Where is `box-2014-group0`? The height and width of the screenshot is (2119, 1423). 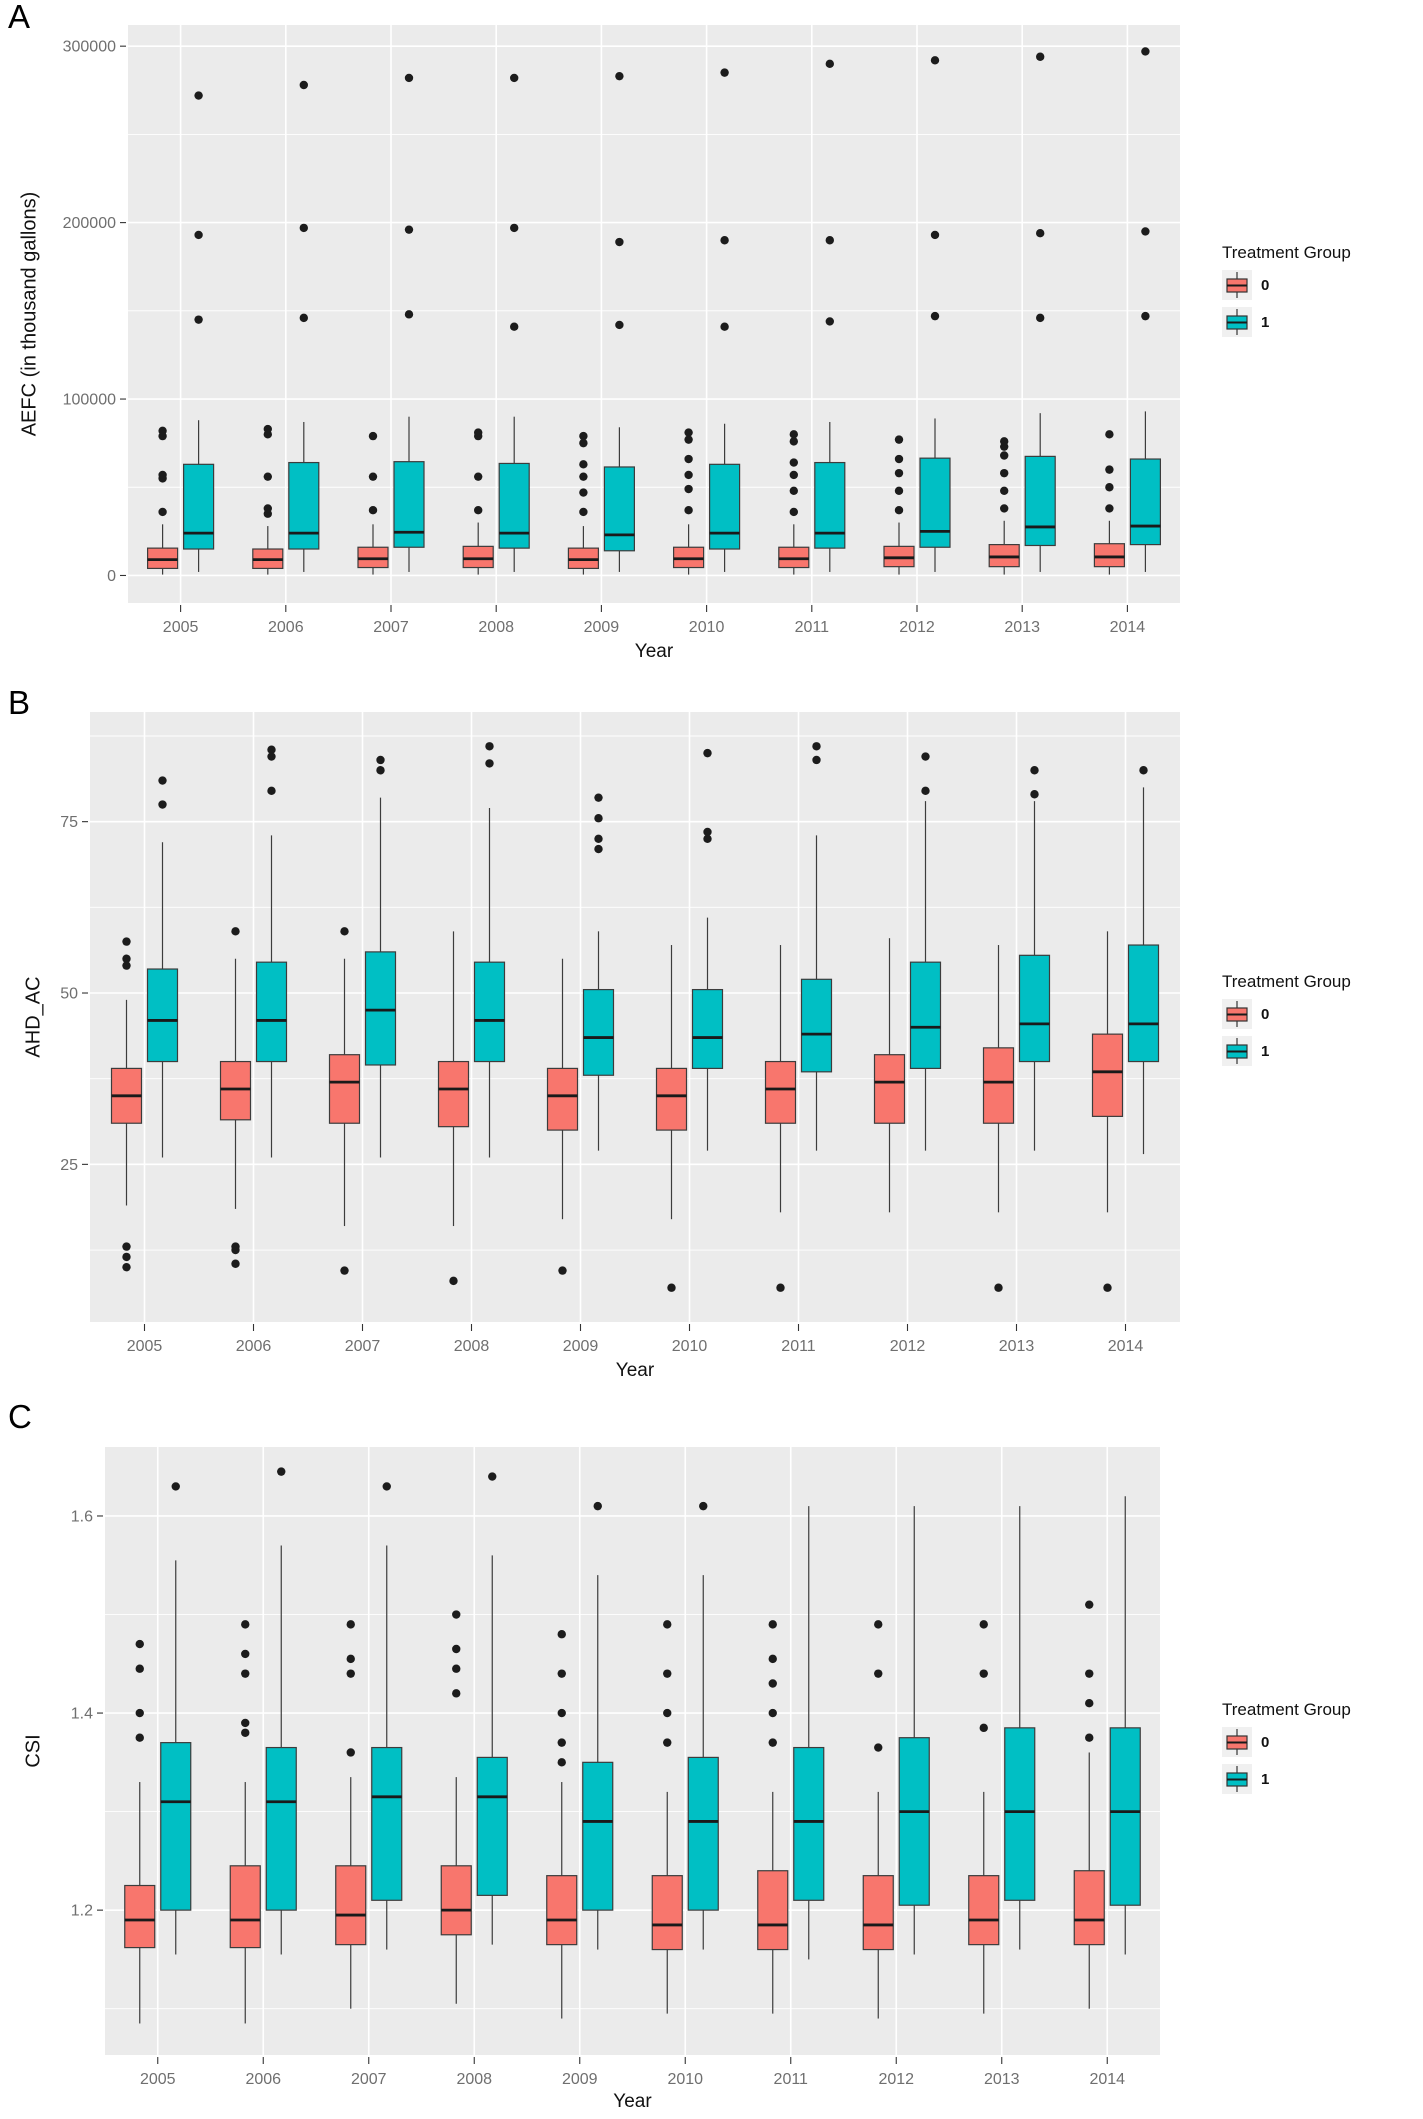 box-2014-group0 is located at coordinates (1089, 1804).